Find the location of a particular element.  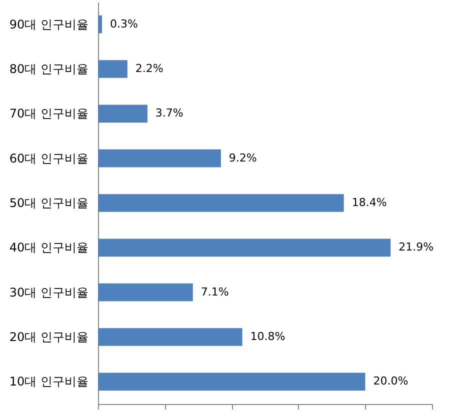

data-label: 18.4% is located at coordinates (369, 202).